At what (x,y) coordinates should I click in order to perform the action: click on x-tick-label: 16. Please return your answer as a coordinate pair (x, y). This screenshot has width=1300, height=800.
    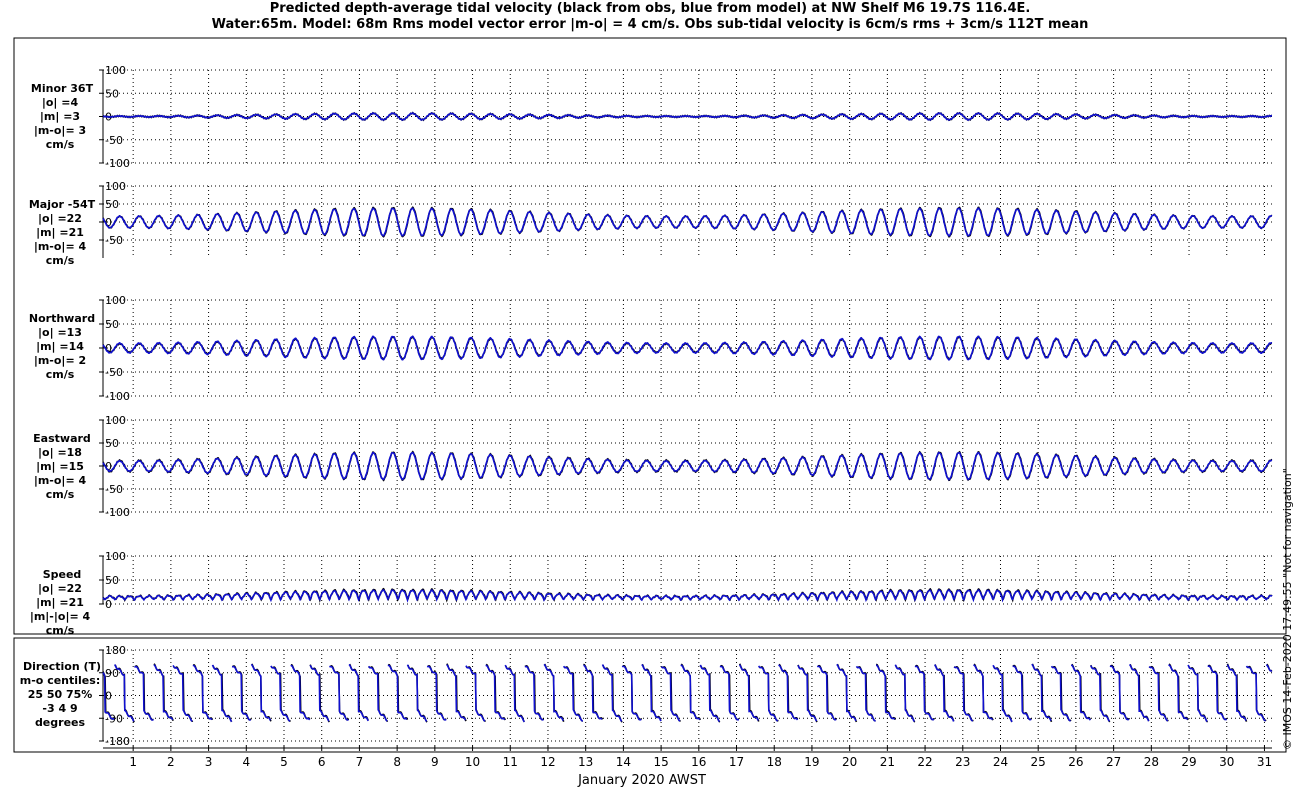
    Looking at the image, I should click on (698, 762).